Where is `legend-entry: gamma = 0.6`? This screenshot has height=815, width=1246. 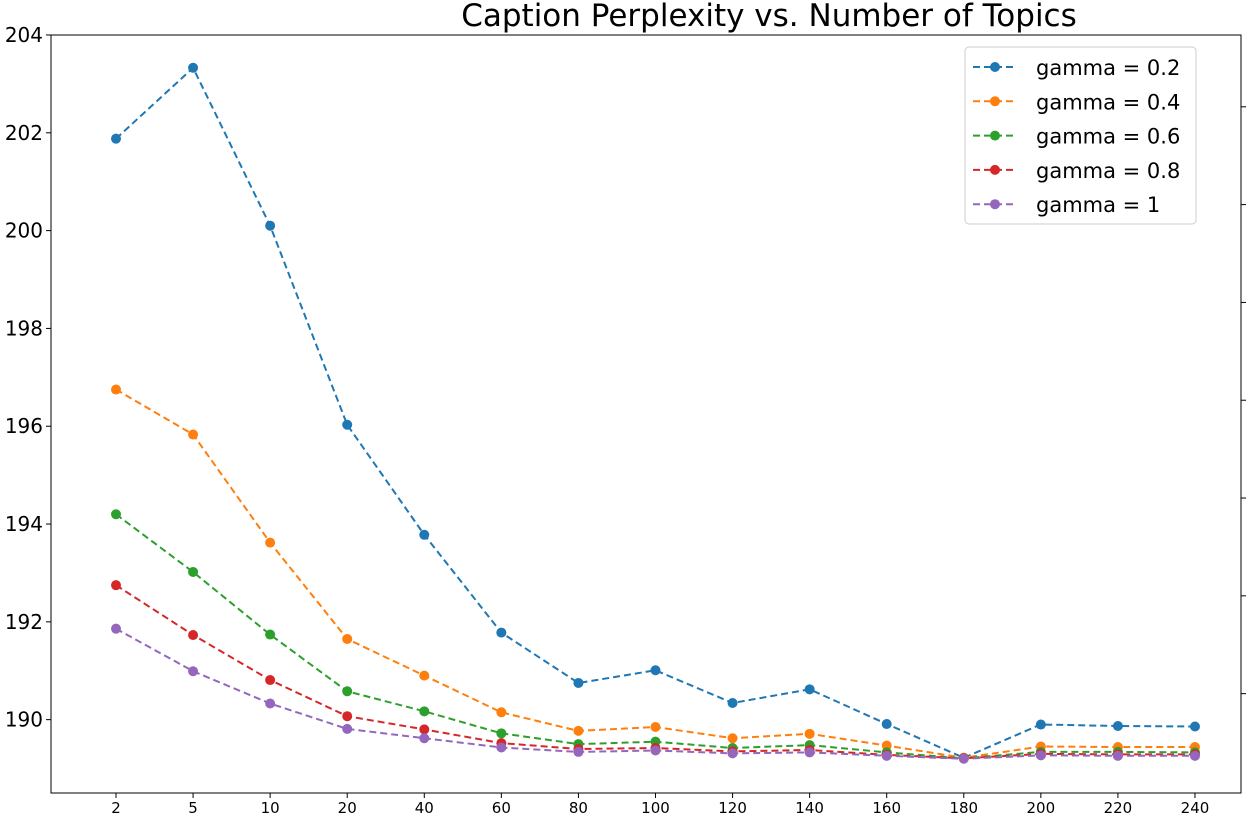
legend-entry: gamma = 0.6 is located at coordinates (1076, 137).